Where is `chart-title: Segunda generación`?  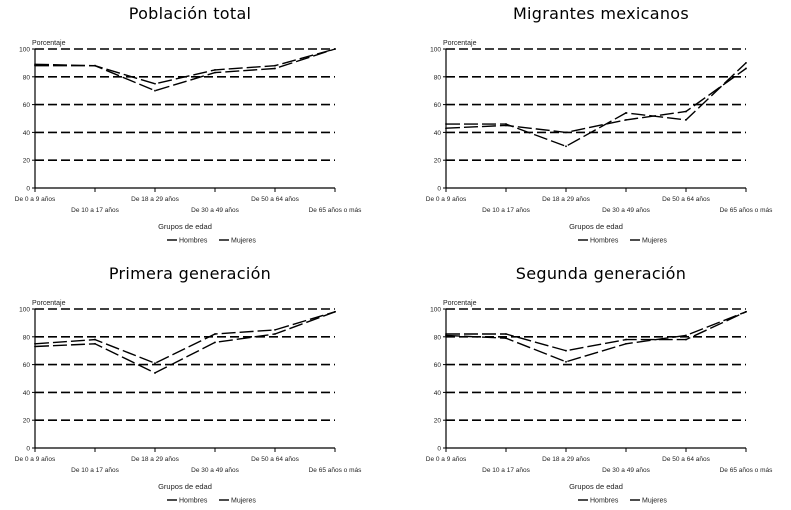 chart-title: Segunda generación is located at coordinates (601, 273).